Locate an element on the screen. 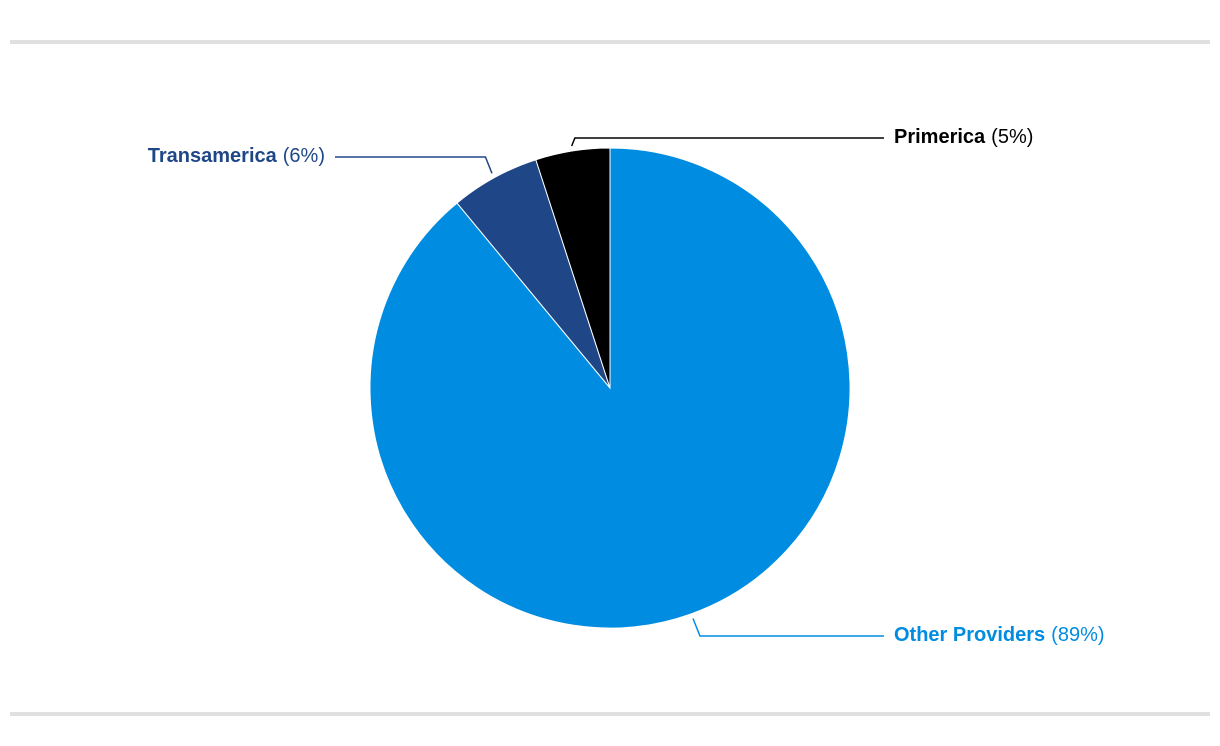 The width and height of the screenshot is (1220, 746). slice-value-label: (5%) is located at coordinates (1012, 137).